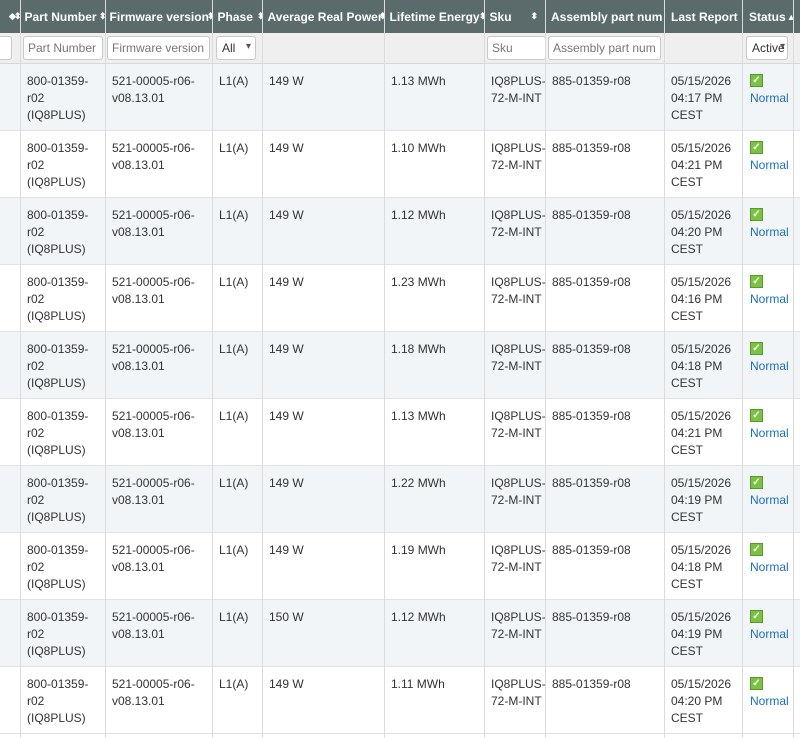 This screenshot has width=800, height=738. Describe the element at coordinates (418, 483) in the screenshot. I see `lifetime-energy-cell: 1.22 MWh` at that location.